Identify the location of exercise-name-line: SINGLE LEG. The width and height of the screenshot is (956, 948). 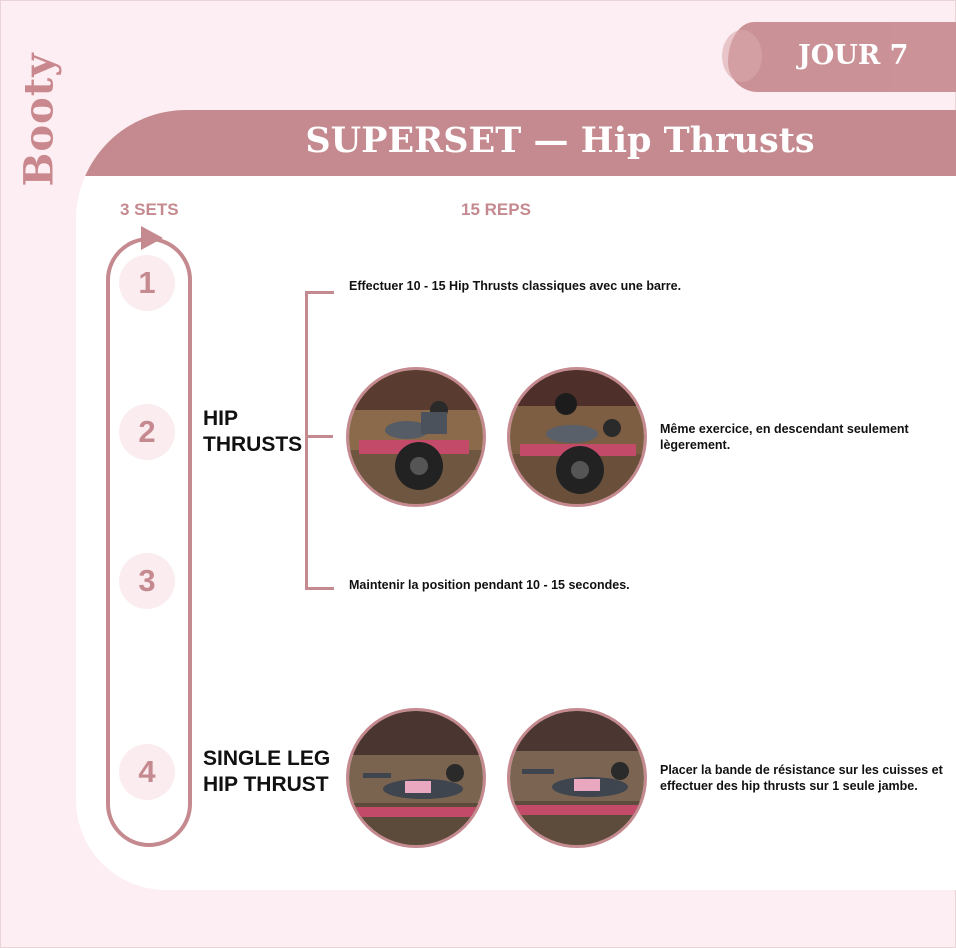
(267, 758).